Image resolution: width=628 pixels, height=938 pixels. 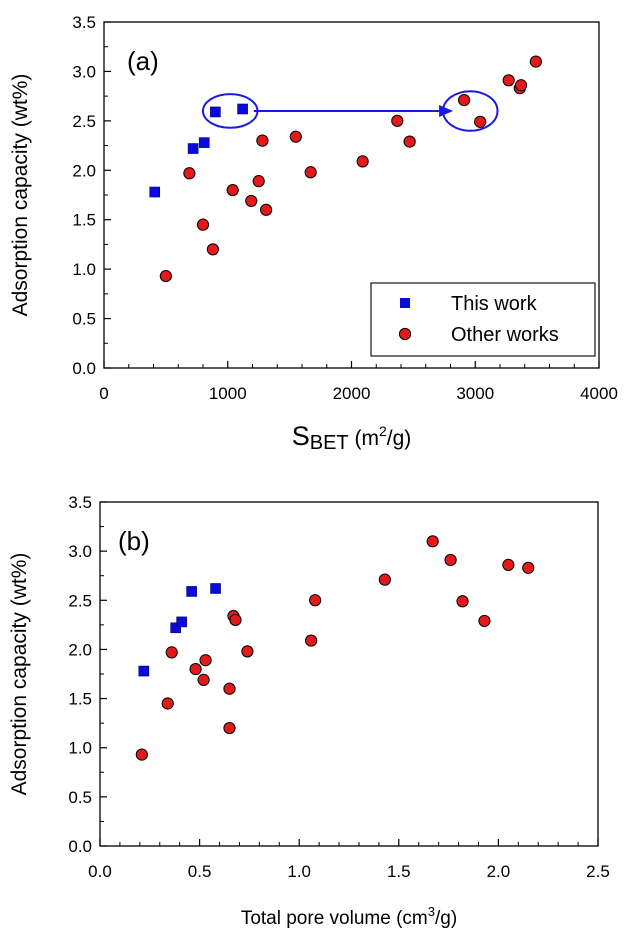 What do you see at coordinates (446, 110) in the screenshot?
I see `annotation-arrow-head` at bounding box center [446, 110].